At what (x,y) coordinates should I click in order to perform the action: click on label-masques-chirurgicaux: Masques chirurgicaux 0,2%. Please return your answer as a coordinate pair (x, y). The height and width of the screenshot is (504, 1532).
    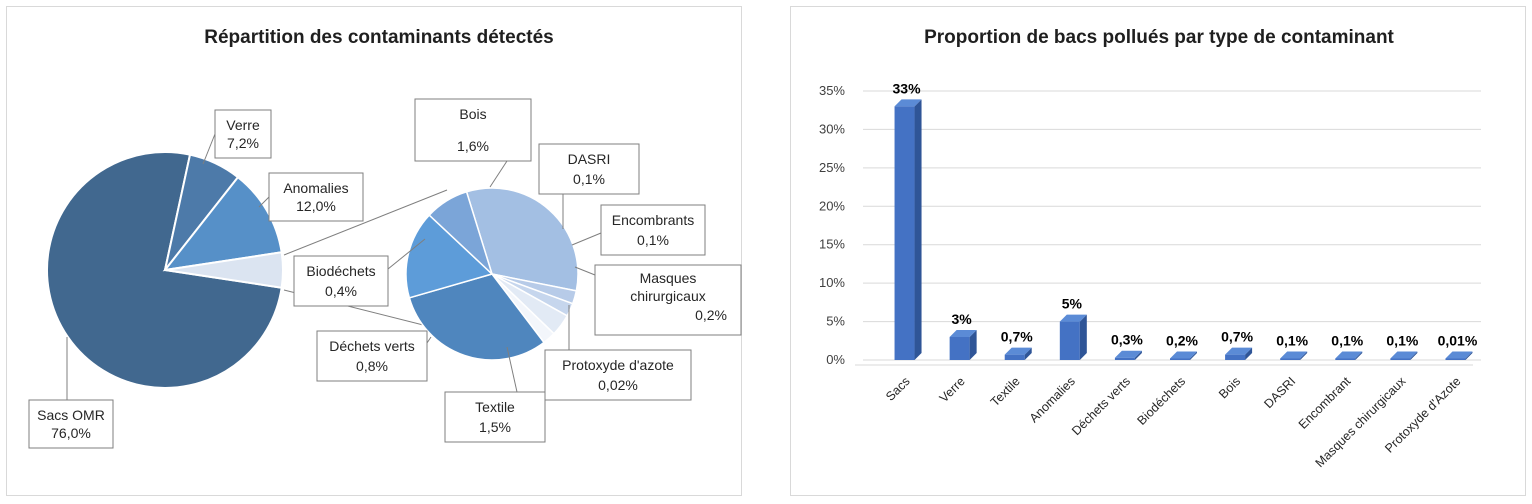
    Looking at the image, I should click on (658, 300).